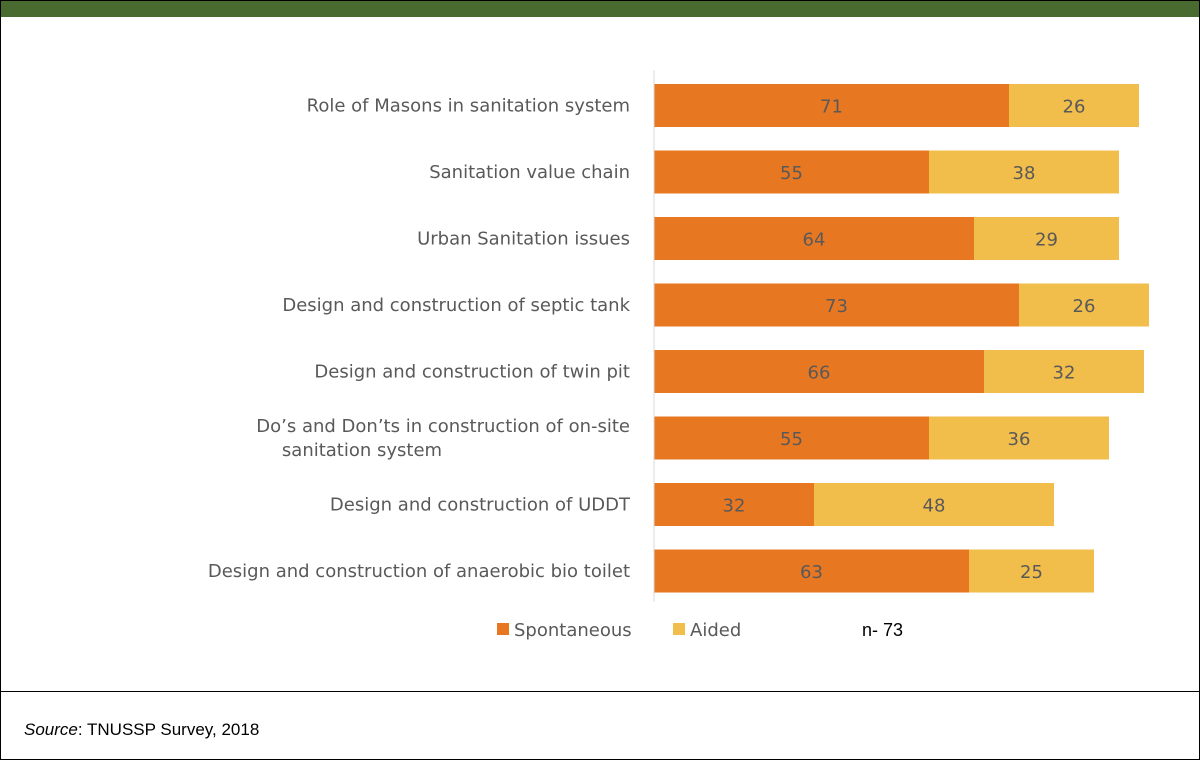  I want to click on data-label: 64, so click(814, 240).